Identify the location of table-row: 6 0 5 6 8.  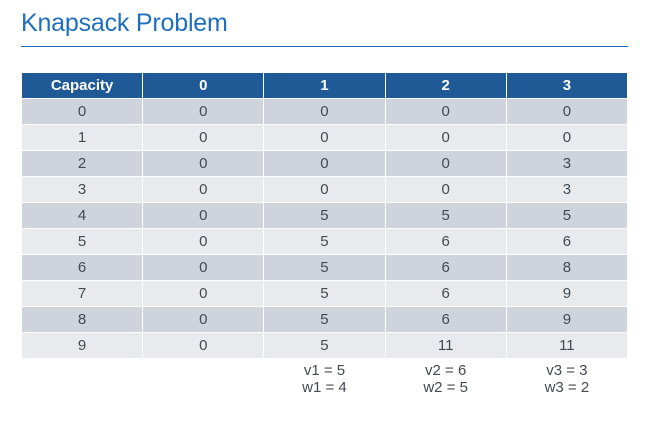
(324, 267).